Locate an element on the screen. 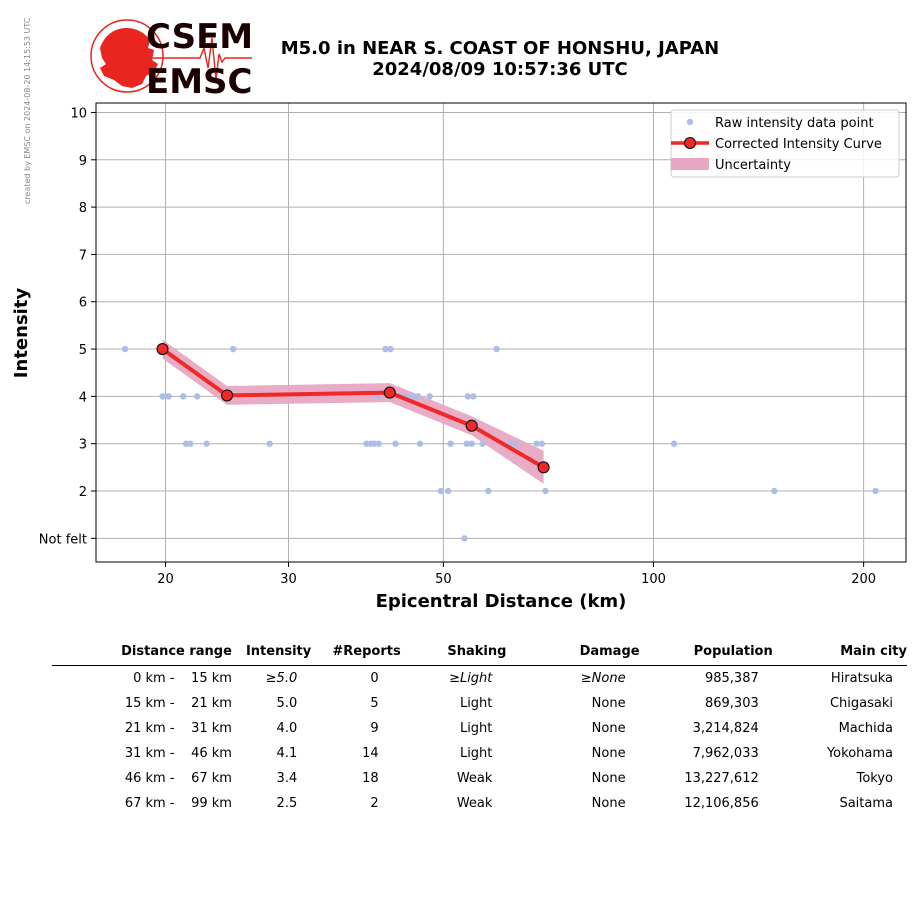 This screenshot has width=915, height=905. logo-line2: EMSC is located at coordinates (199, 80).